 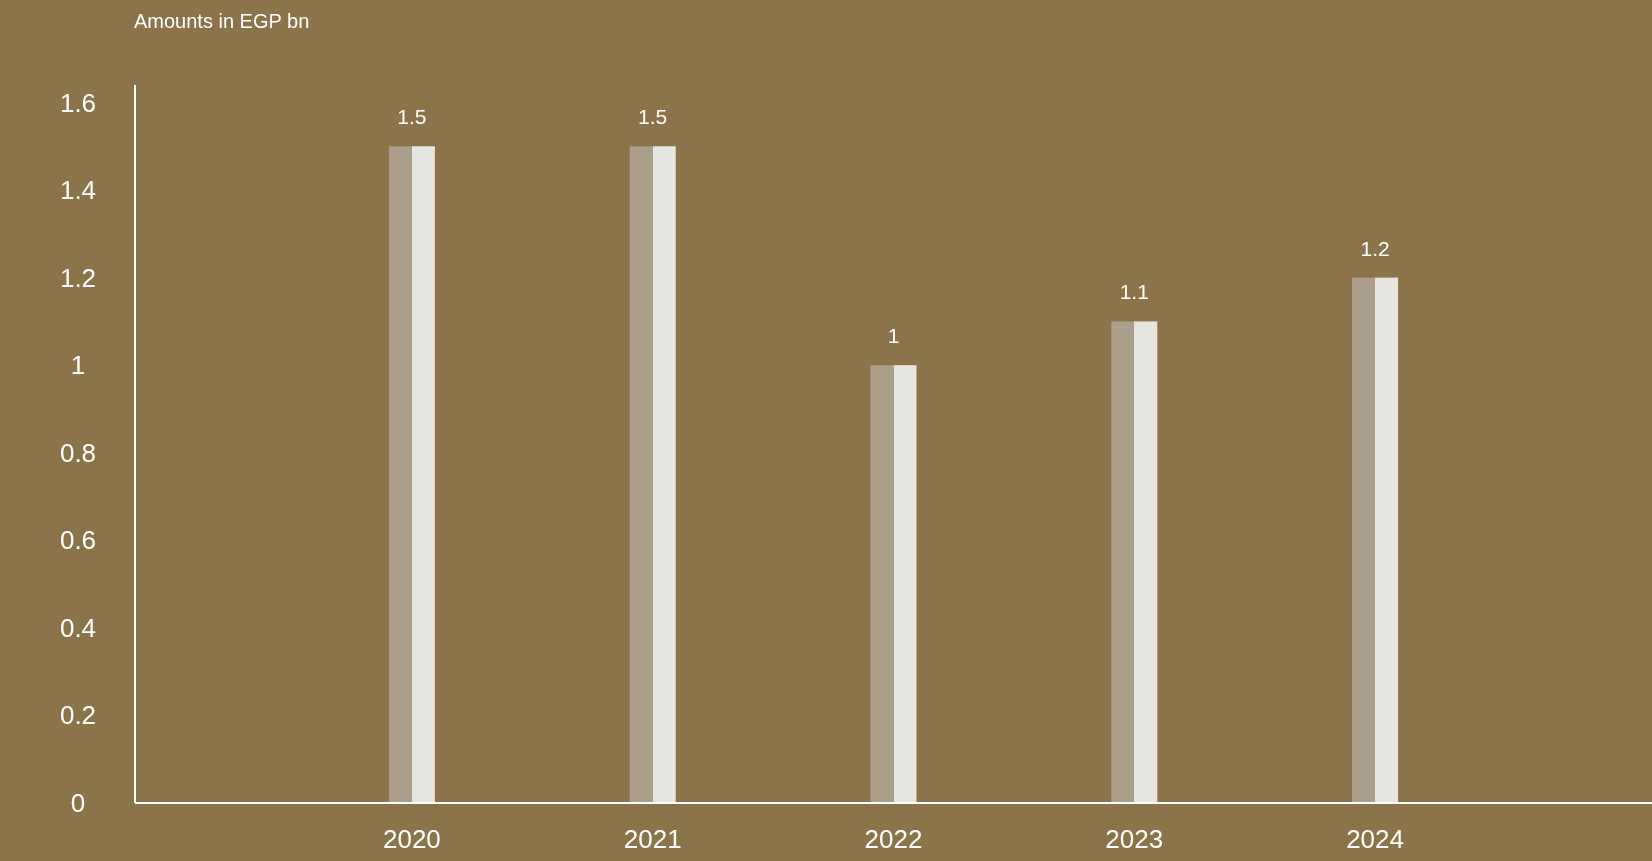 What do you see at coordinates (78, 627) in the screenshot?
I see `y-tick-label: 0.4` at bounding box center [78, 627].